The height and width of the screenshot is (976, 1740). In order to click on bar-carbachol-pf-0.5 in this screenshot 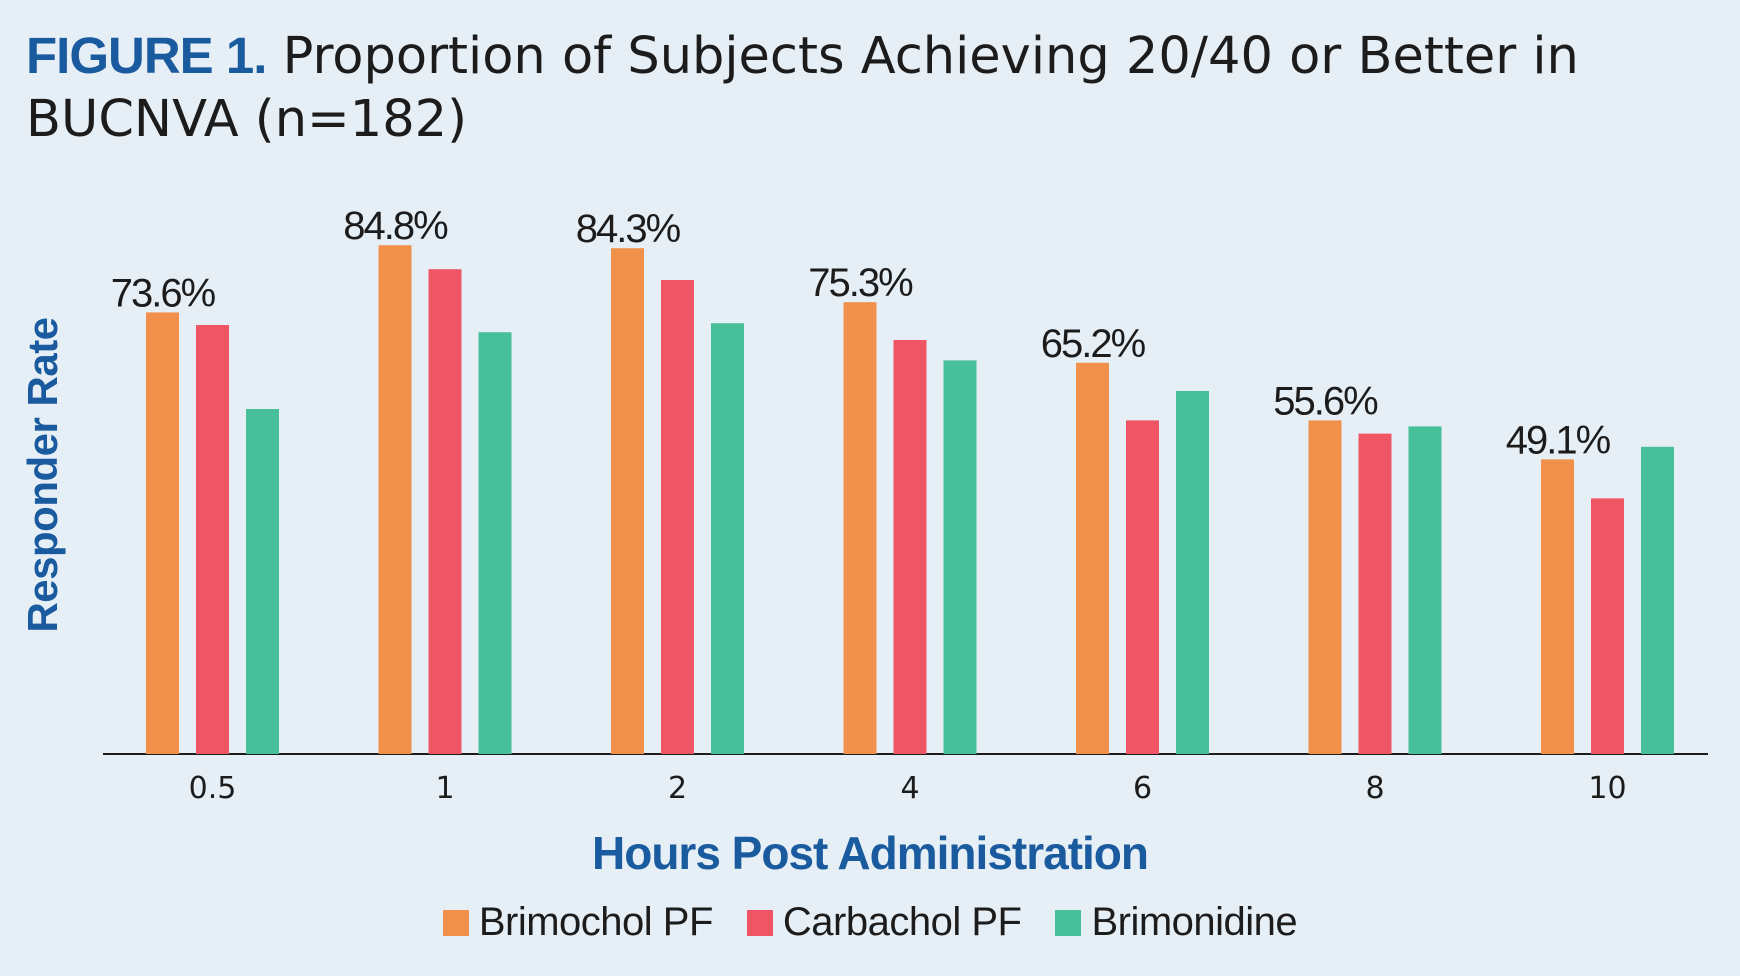, I will do `click(212, 539)`.